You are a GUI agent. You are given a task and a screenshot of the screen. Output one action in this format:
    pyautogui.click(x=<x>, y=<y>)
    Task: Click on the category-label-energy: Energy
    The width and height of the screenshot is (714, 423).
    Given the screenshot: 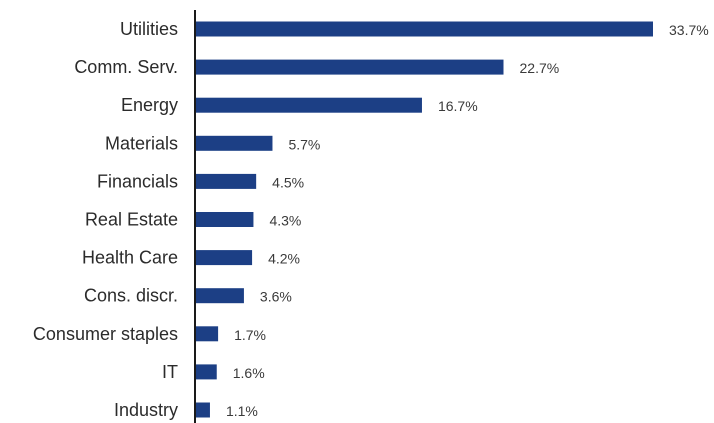 What is the action you would take?
    pyautogui.click(x=149, y=105)
    